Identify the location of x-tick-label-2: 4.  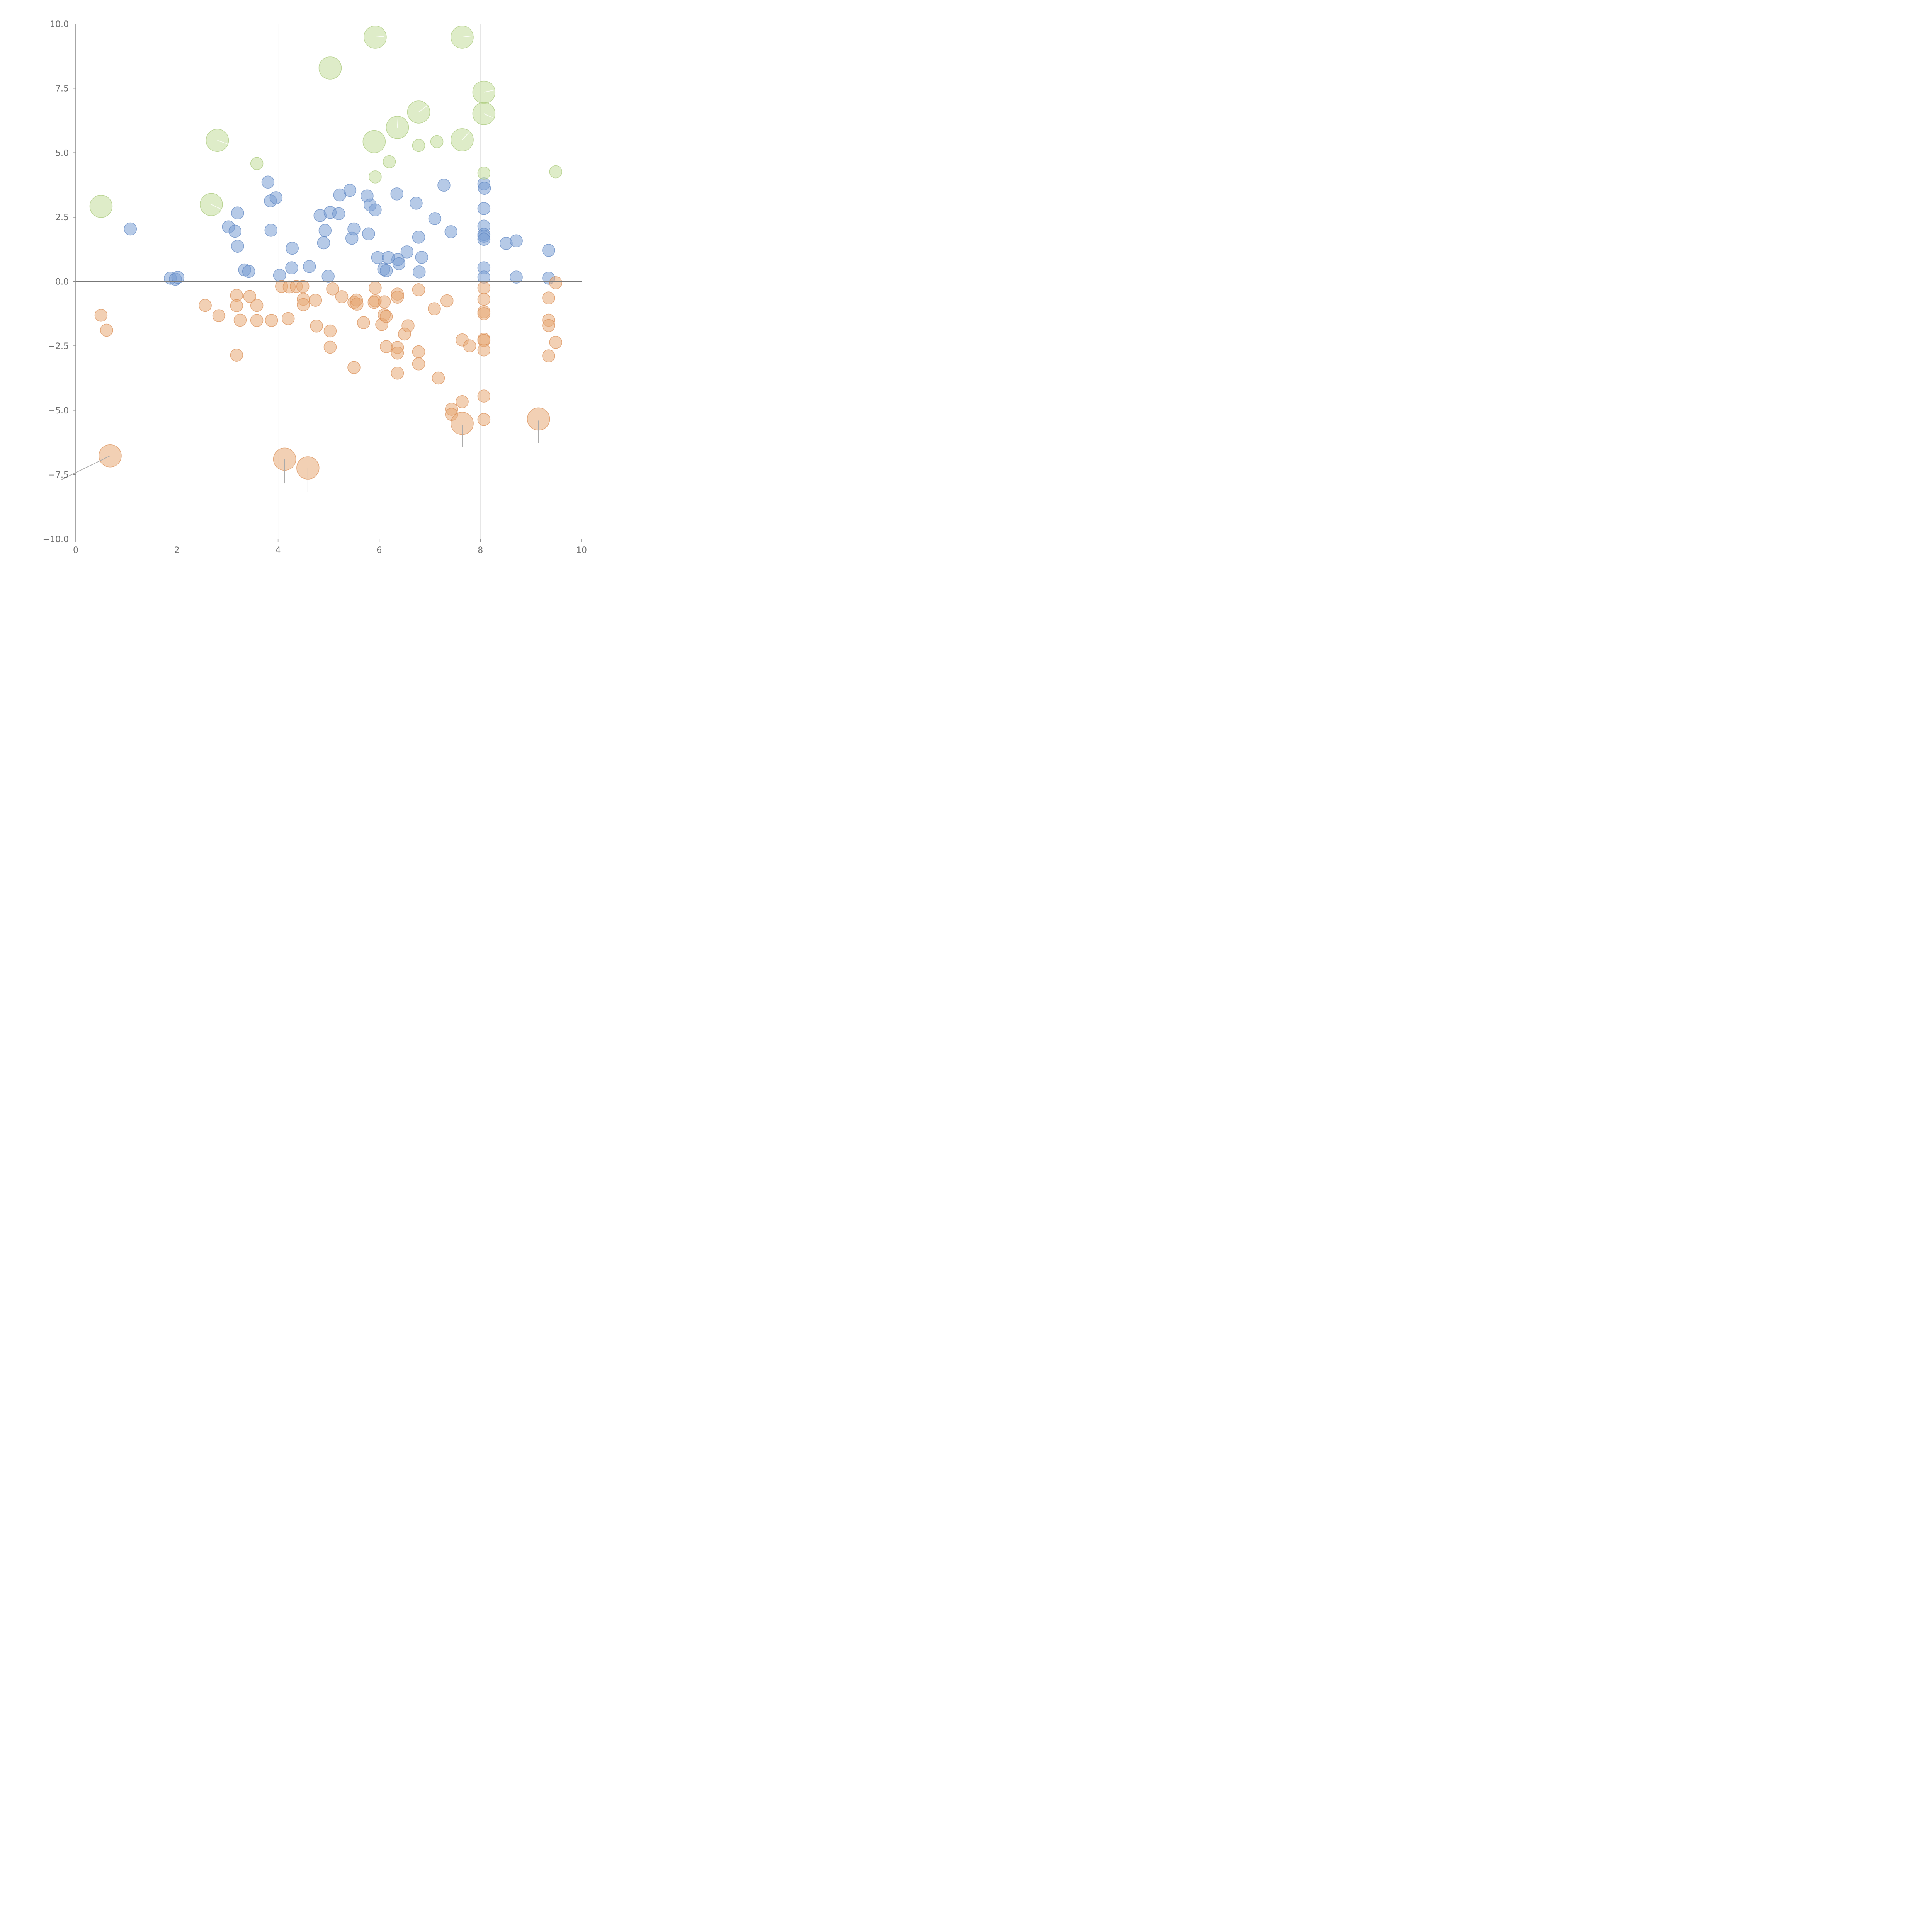
(278, 550).